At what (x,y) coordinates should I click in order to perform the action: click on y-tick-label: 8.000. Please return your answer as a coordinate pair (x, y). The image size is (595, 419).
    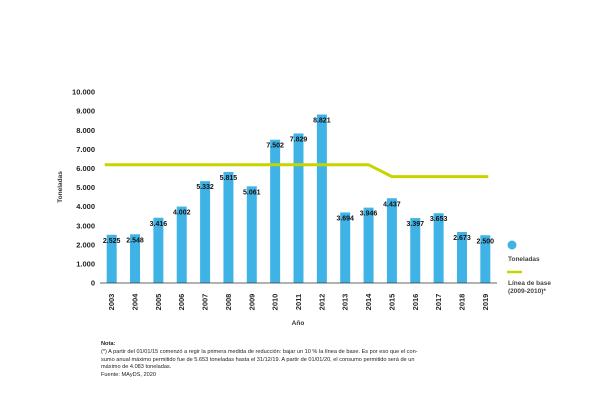
    Looking at the image, I should click on (85, 130).